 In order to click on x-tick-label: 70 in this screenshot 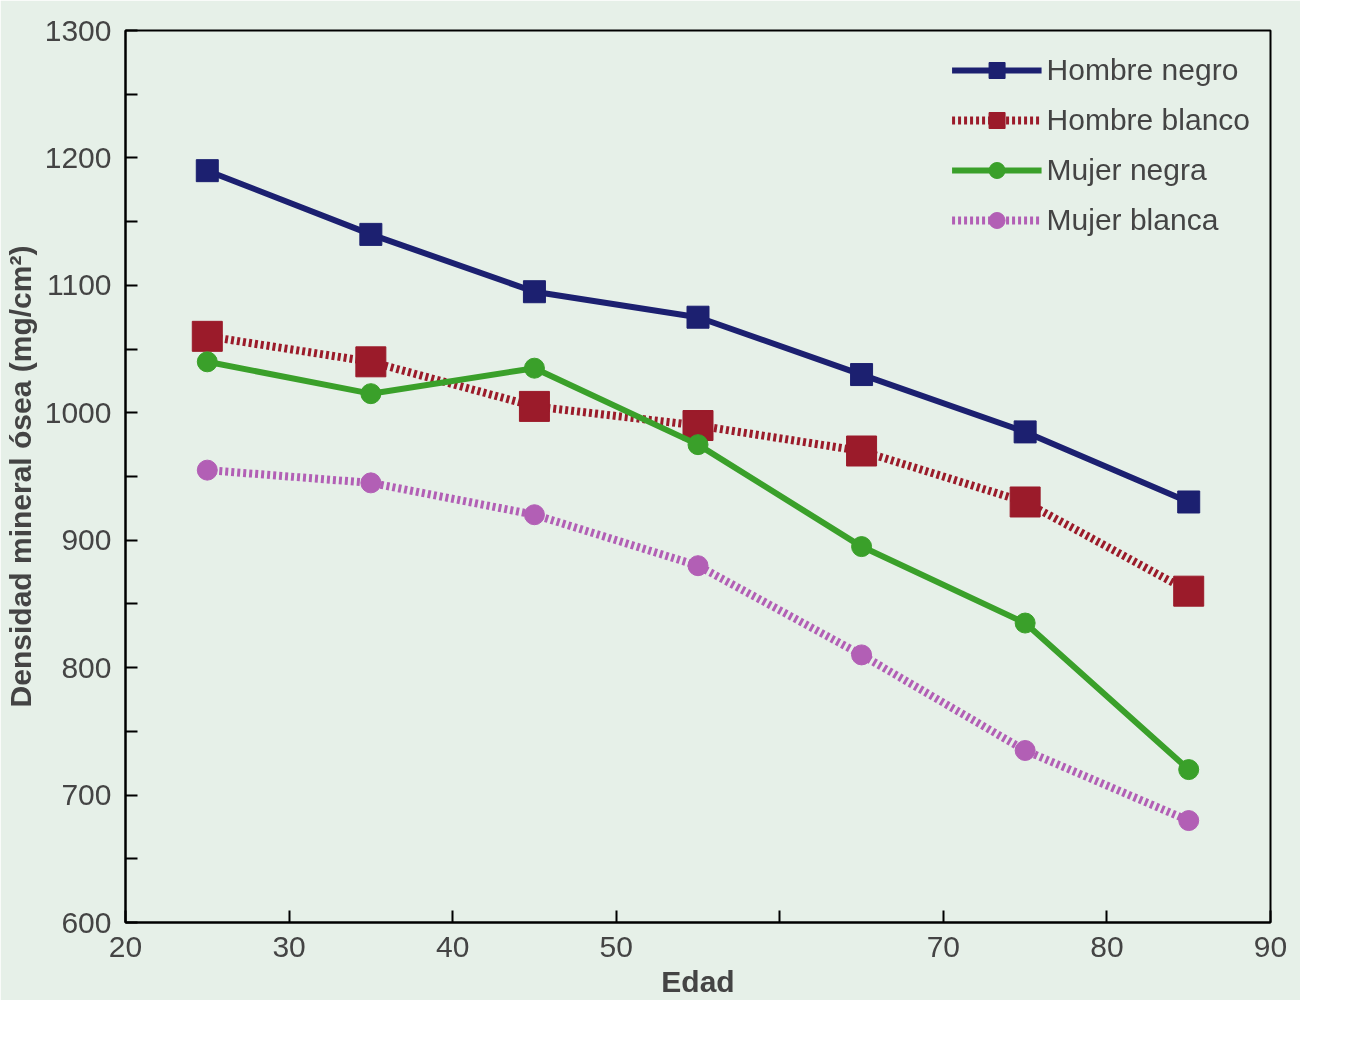, I will do `click(943, 946)`.